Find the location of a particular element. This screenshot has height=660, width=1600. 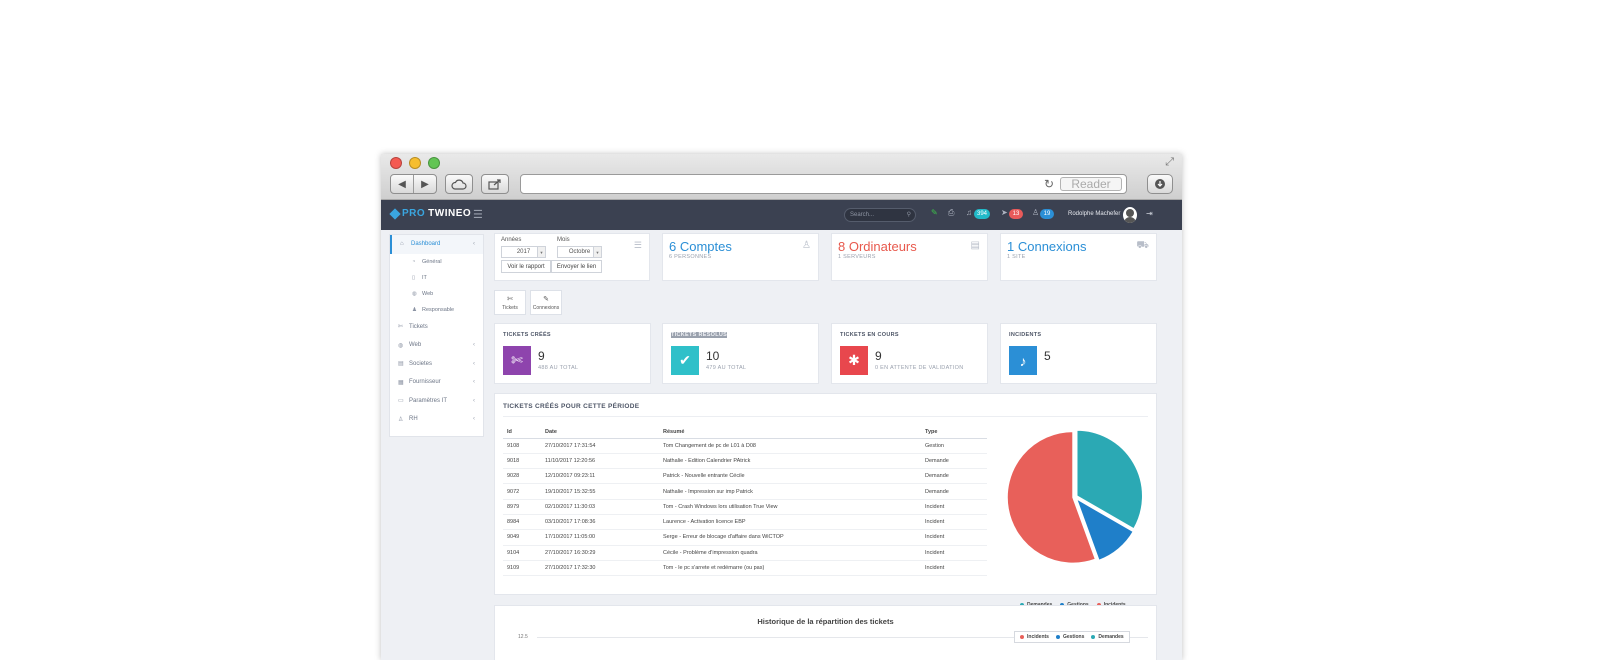

hamburger-menu-icon: ☰ is located at coordinates (478, 215).